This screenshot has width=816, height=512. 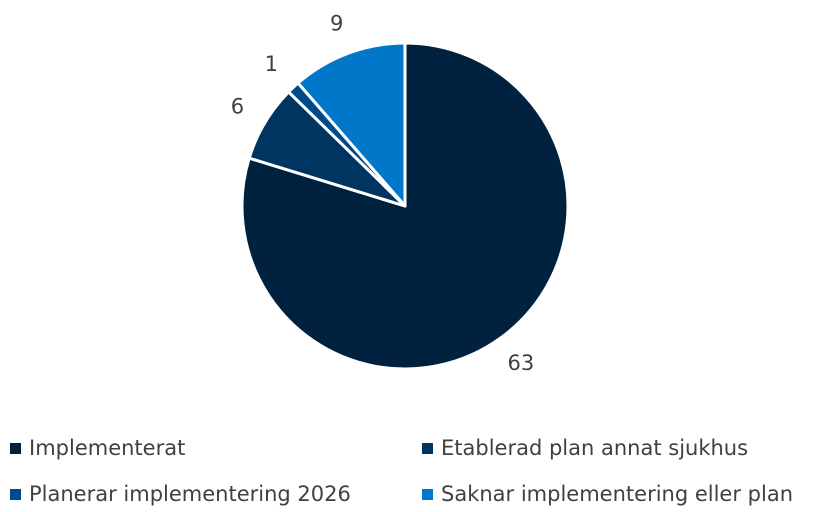 I want to click on legend-item-etablerad-plan: Etablerad plan annat sjukhus, so click(x=619, y=448).